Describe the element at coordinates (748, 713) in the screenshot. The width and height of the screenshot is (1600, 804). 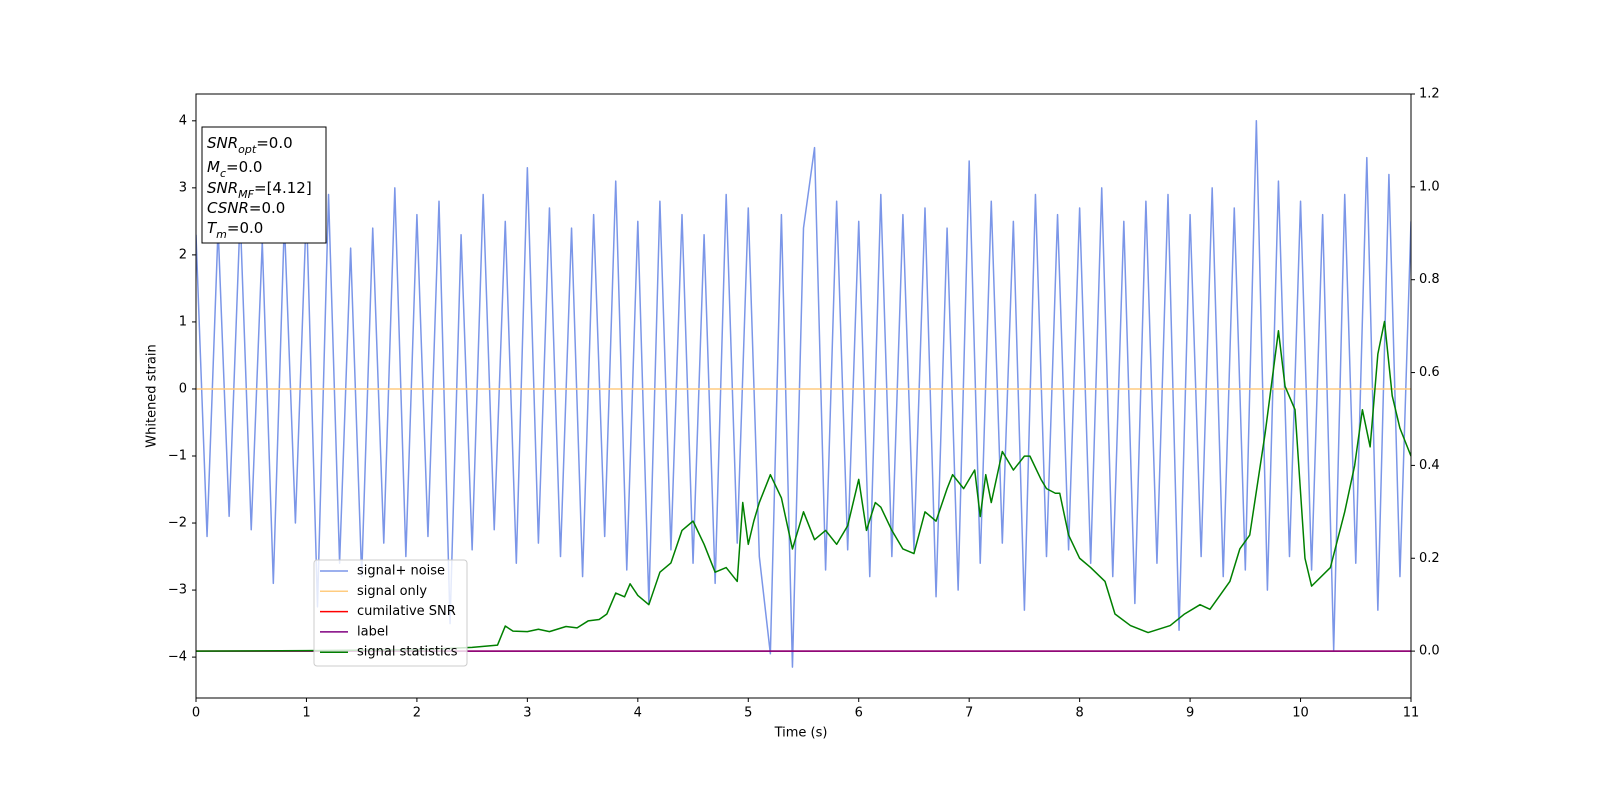
I see `x-tick-label: 5` at that location.